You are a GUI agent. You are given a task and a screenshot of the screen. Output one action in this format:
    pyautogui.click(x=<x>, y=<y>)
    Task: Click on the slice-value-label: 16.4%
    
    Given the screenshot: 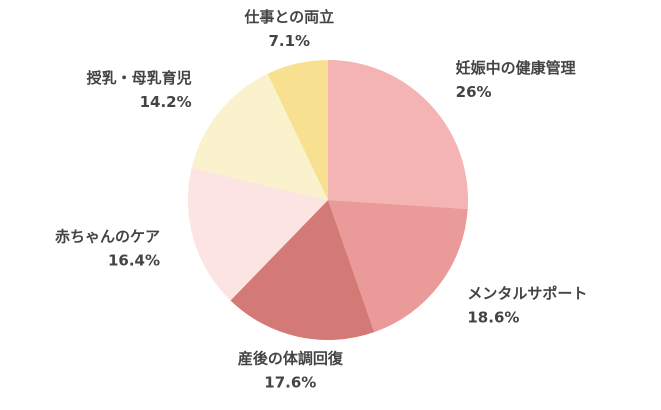 What is the action you would take?
    pyautogui.click(x=134, y=261)
    